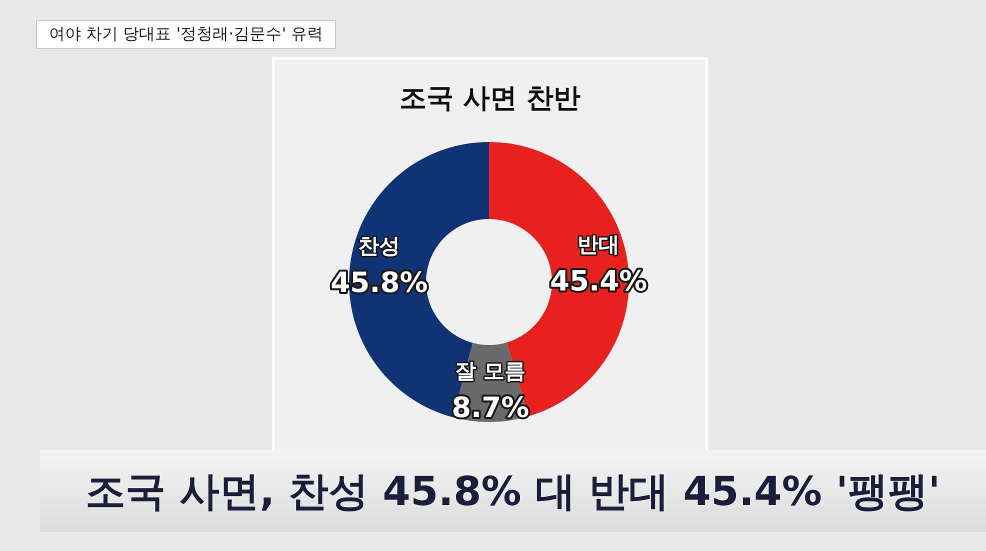  What do you see at coordinates (186, 34) in the screenshot?
I see `text: 여야 차기 당대표 '정청래·김문수' 유력` at bounding box center [186, 34].